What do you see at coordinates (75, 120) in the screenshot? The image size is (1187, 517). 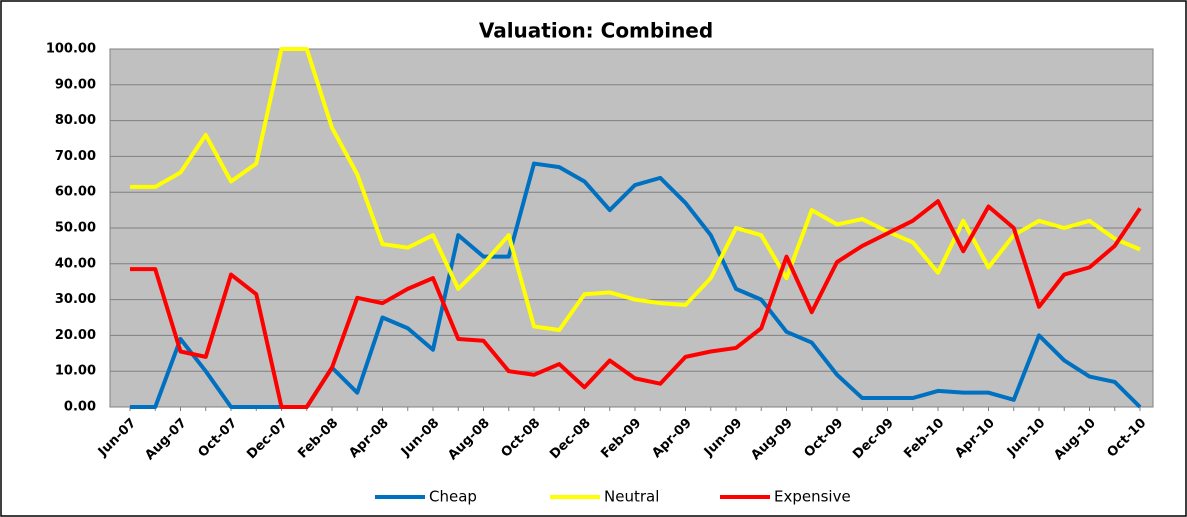 I see `y-tick-label: 80.00` at bounding box center [75, 120].